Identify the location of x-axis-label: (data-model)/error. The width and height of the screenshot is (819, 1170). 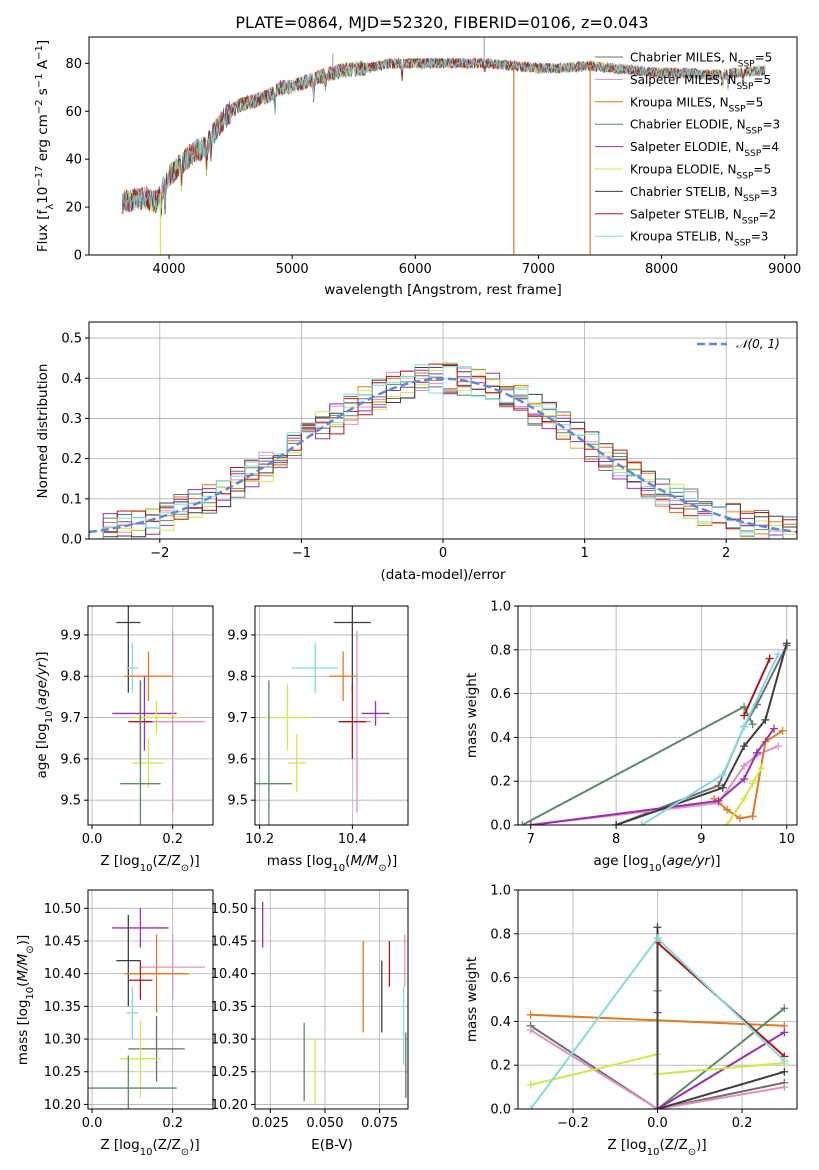
(443, 575).